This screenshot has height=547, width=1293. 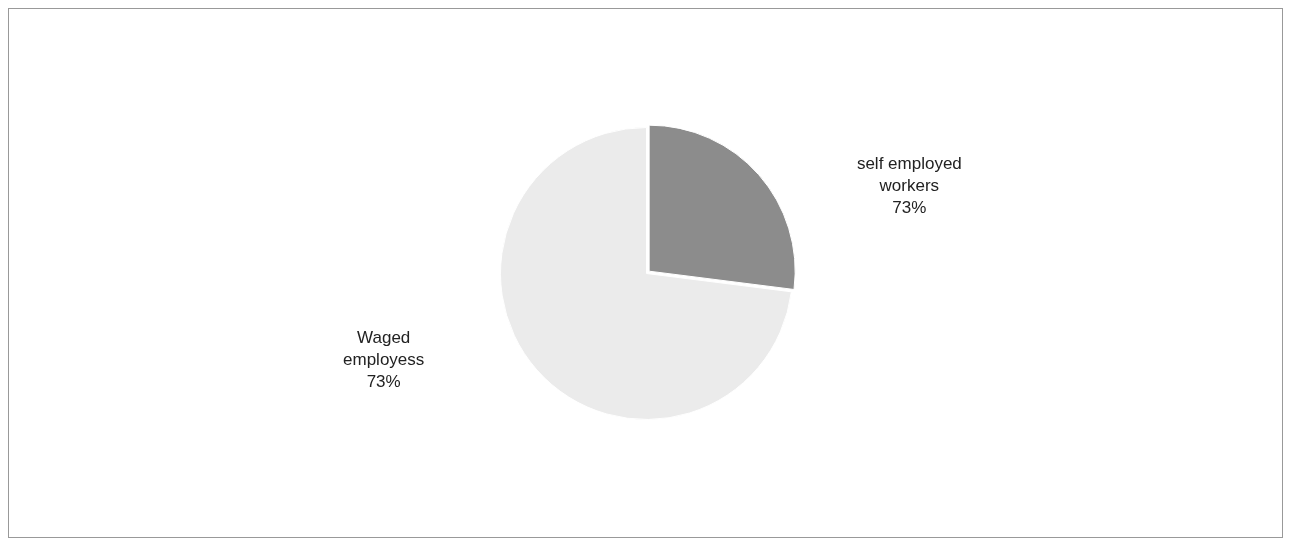 What do you see at coordinates (384, 349) in the screenshot?
I see `slice-label: Waged employess` at bounding box center [384, 349].